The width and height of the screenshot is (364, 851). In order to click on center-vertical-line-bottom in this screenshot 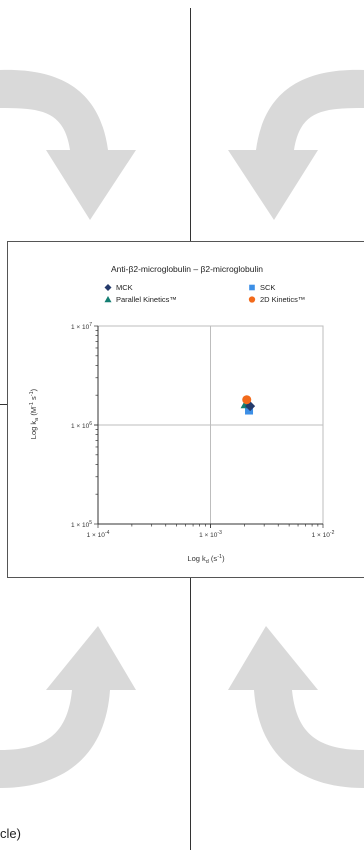, I will do `click(190, 714)`.